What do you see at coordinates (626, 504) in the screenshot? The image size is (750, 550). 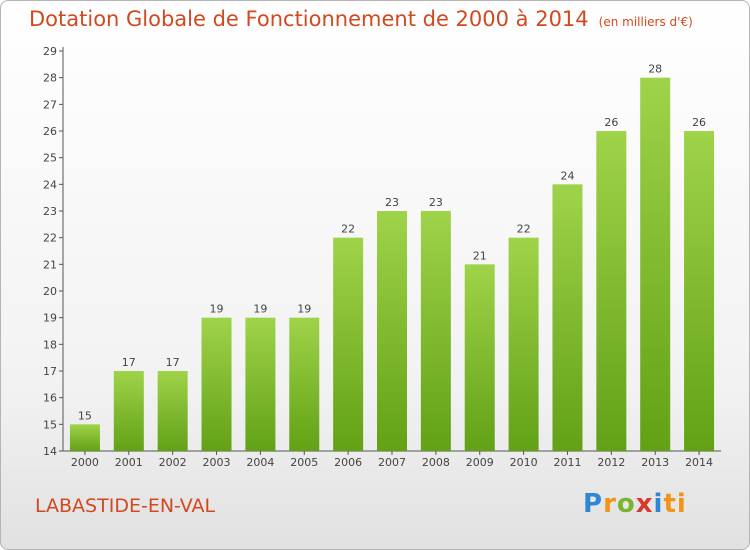 I see `logo-letter: o` at bounding box center [626, 504].